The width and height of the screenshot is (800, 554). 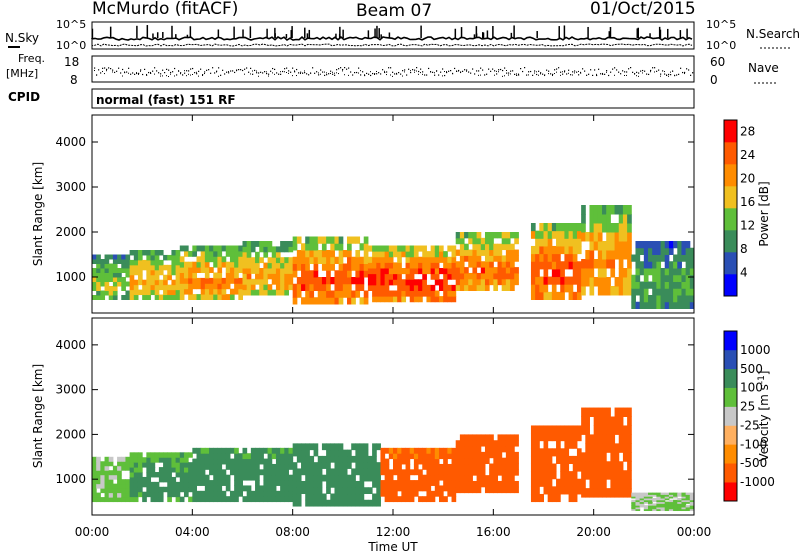 I want to click on colorbar-segment, so click(x=730, y=197).